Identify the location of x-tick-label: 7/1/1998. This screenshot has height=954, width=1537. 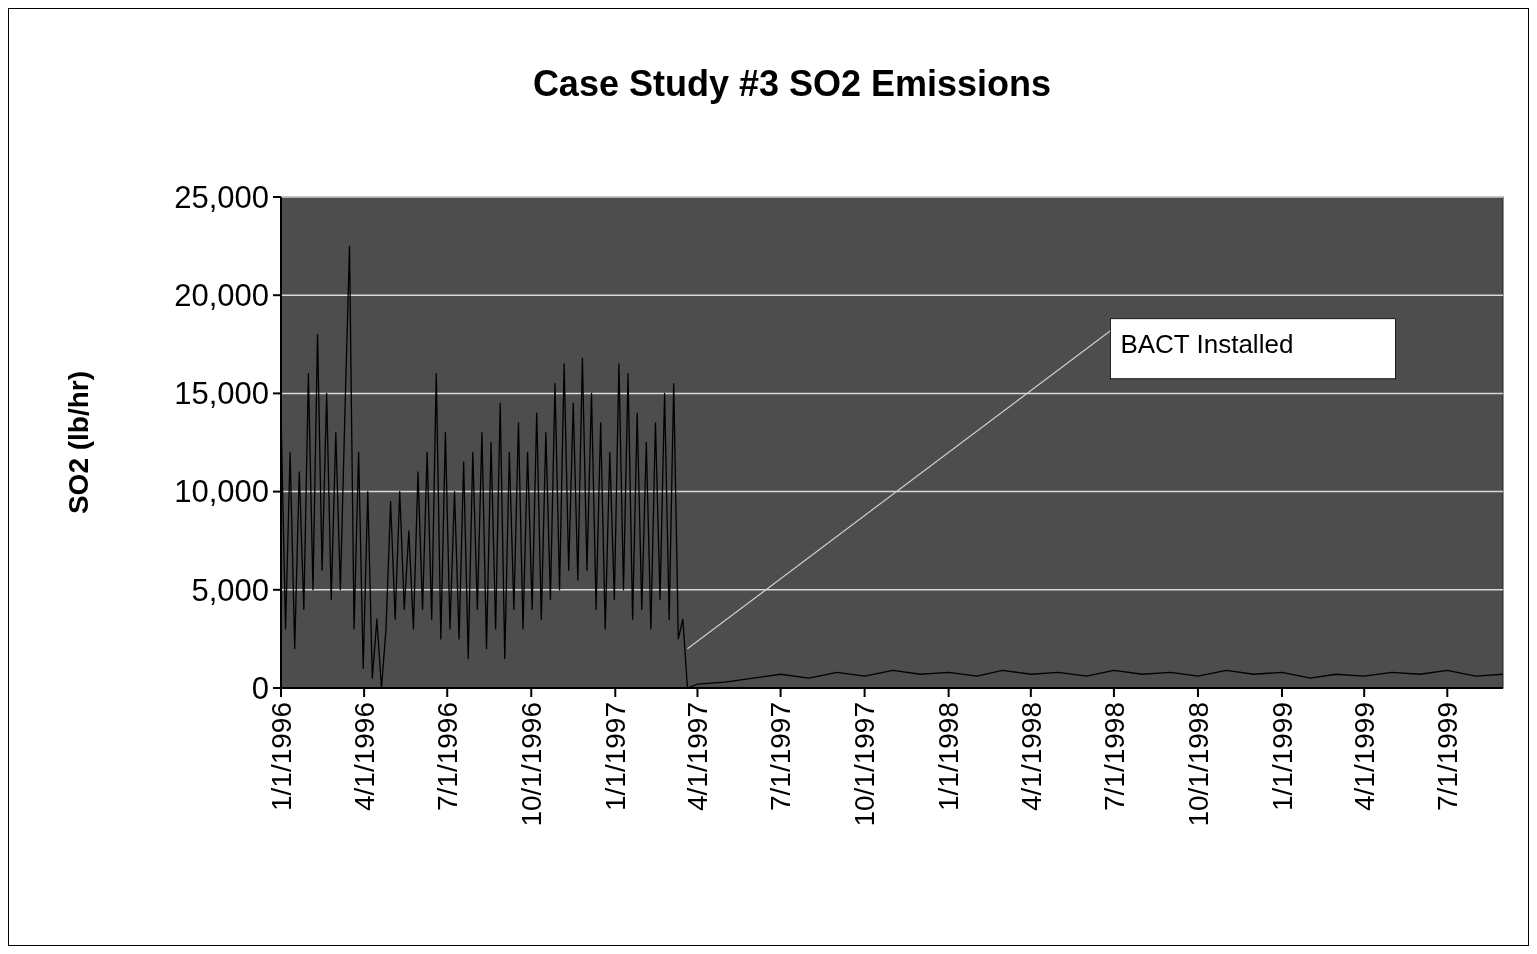
(1114, 756).